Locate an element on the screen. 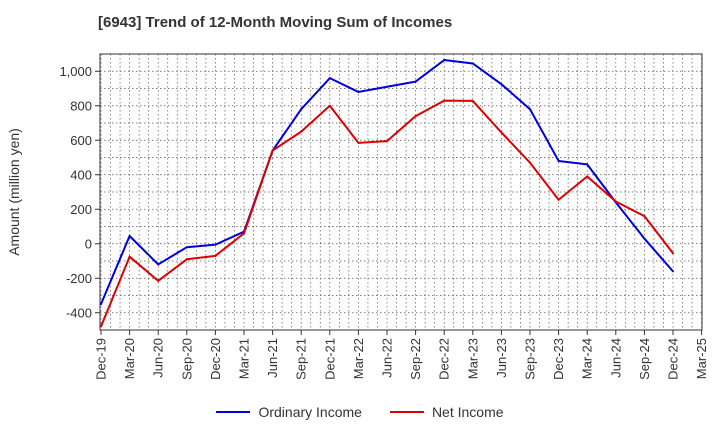 This screenshot has width=720, height=440. legend-label-net-income: Net Income is located at coordinates (467, 412).